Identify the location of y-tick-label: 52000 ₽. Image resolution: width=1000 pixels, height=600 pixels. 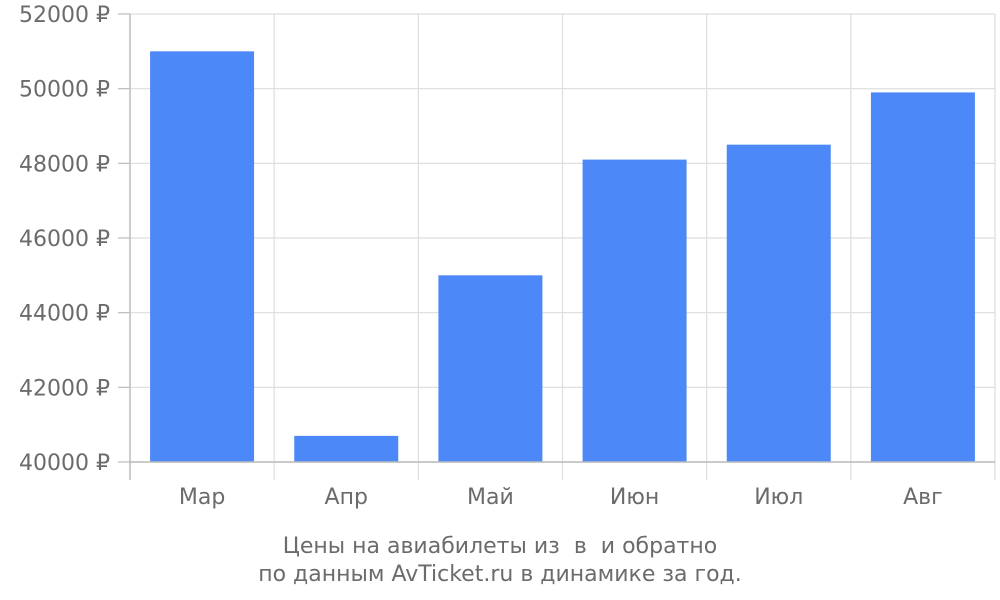
(64, 15).